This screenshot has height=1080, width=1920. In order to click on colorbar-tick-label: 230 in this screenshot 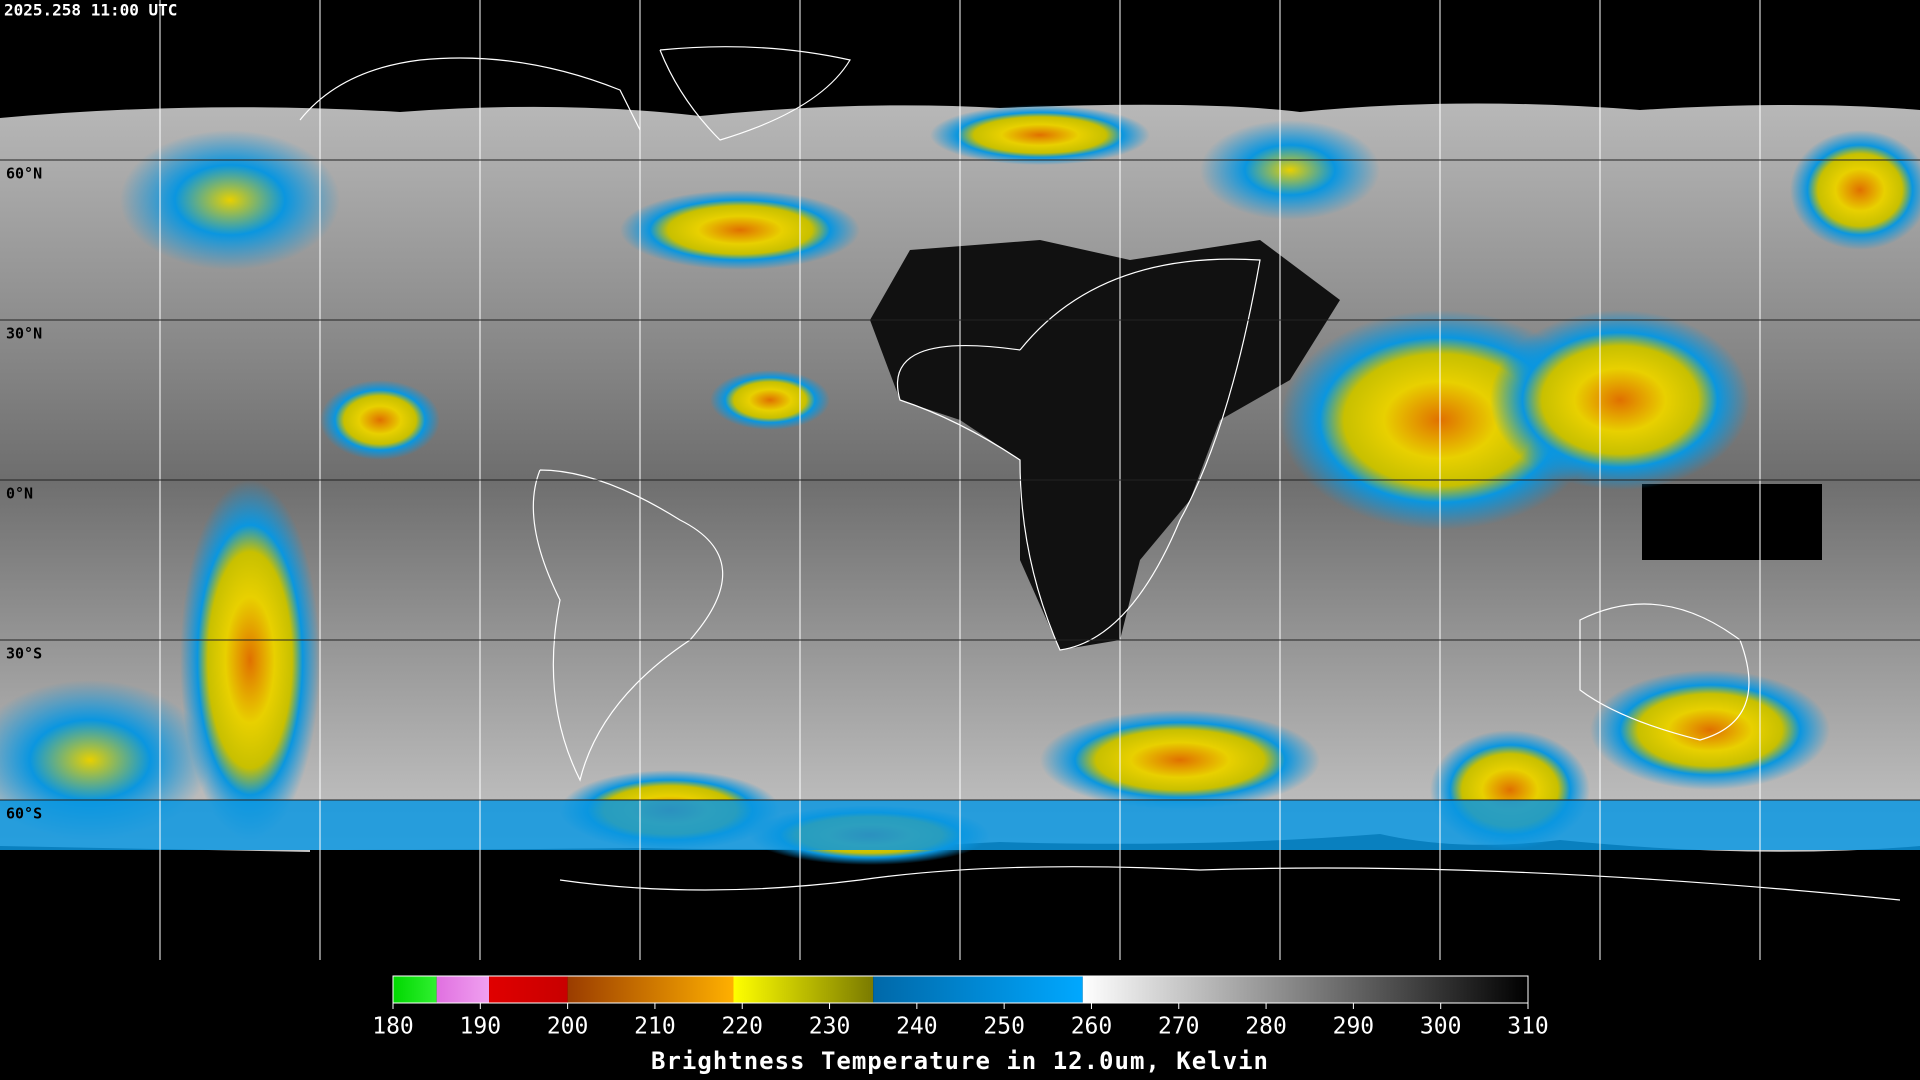, I will do `click(830, 1027)`.